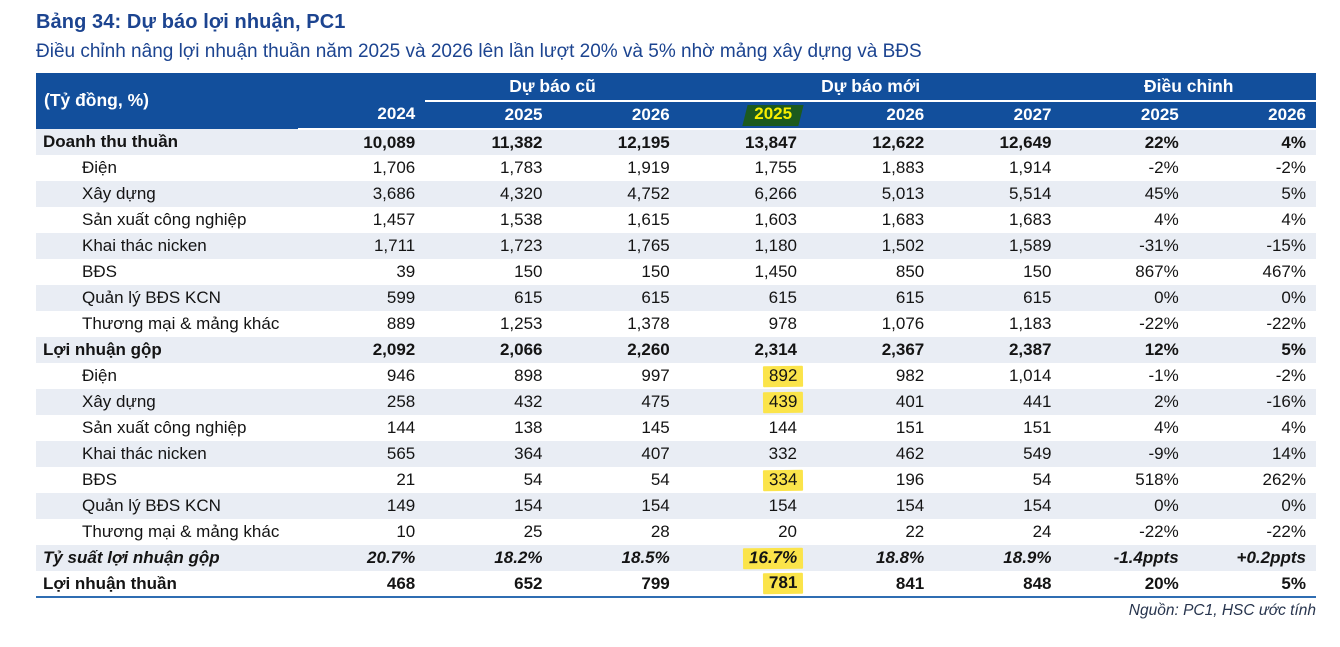  Describe the element at coordinates (783, 402) in the screenshot. I see `highlighted-value: 439` at that location.